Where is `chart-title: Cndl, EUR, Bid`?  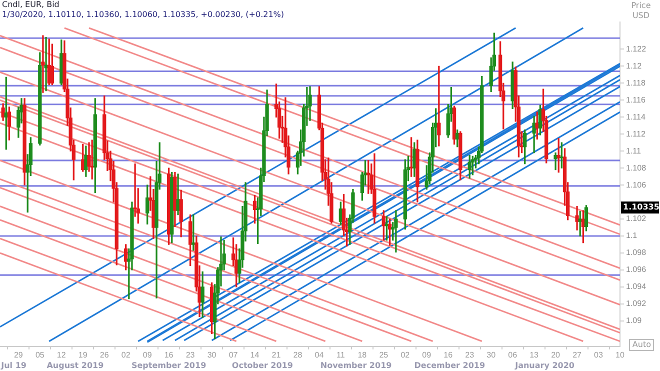 chart-title: Cndl, EUR, Bid is located at coordinates (31, 5).